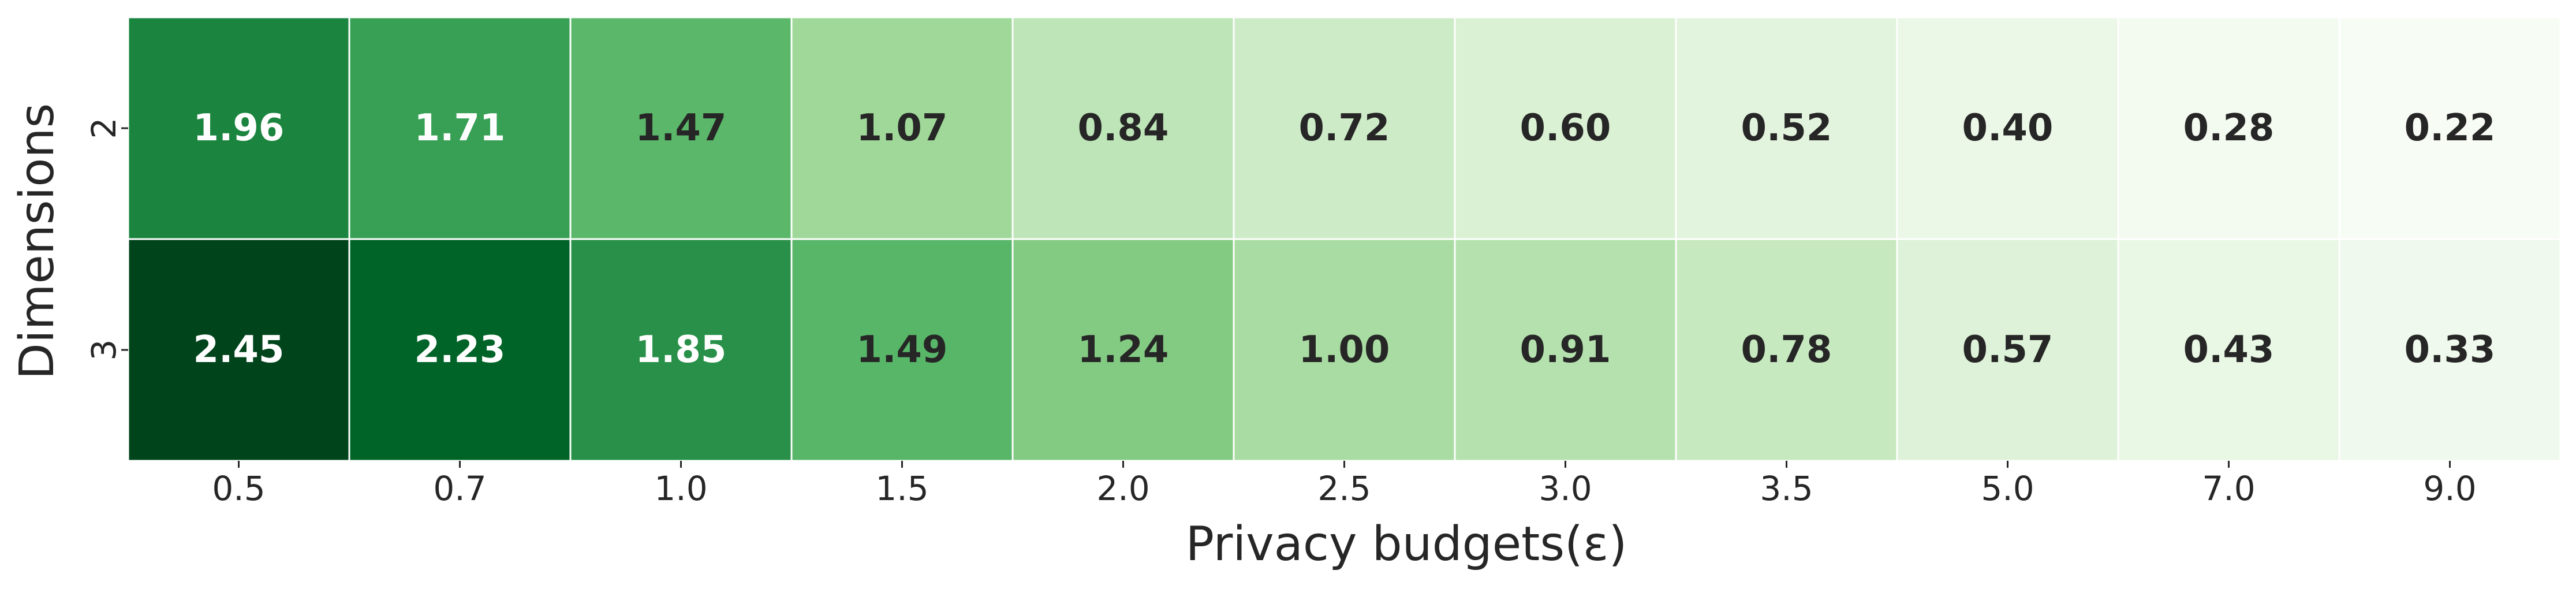 The width and height of the screenshot is (2576, 589). I want to click on heatmap-cell-r2-c2.0, so click(1123, 128).